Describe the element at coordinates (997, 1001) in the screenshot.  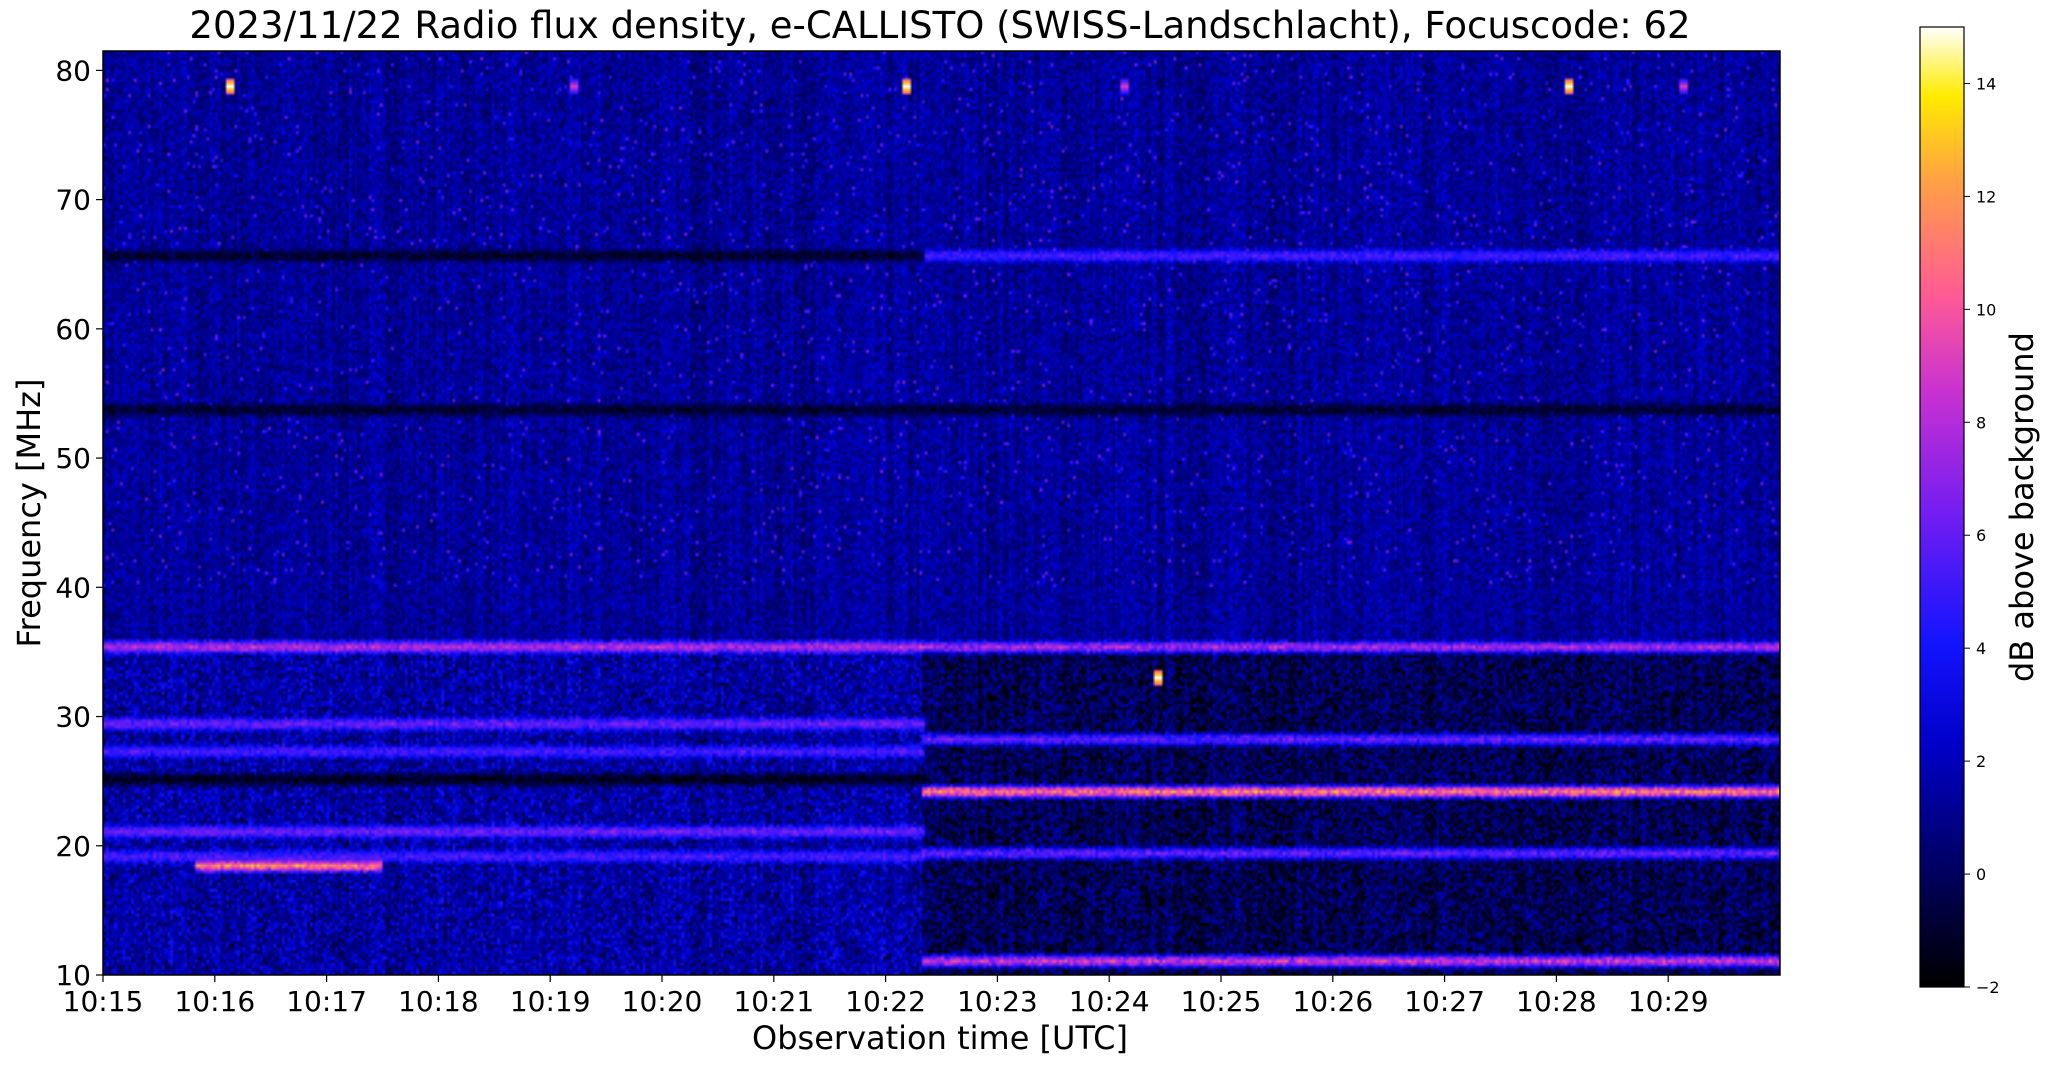
I see `x-tick-label: 10:23` at that location.